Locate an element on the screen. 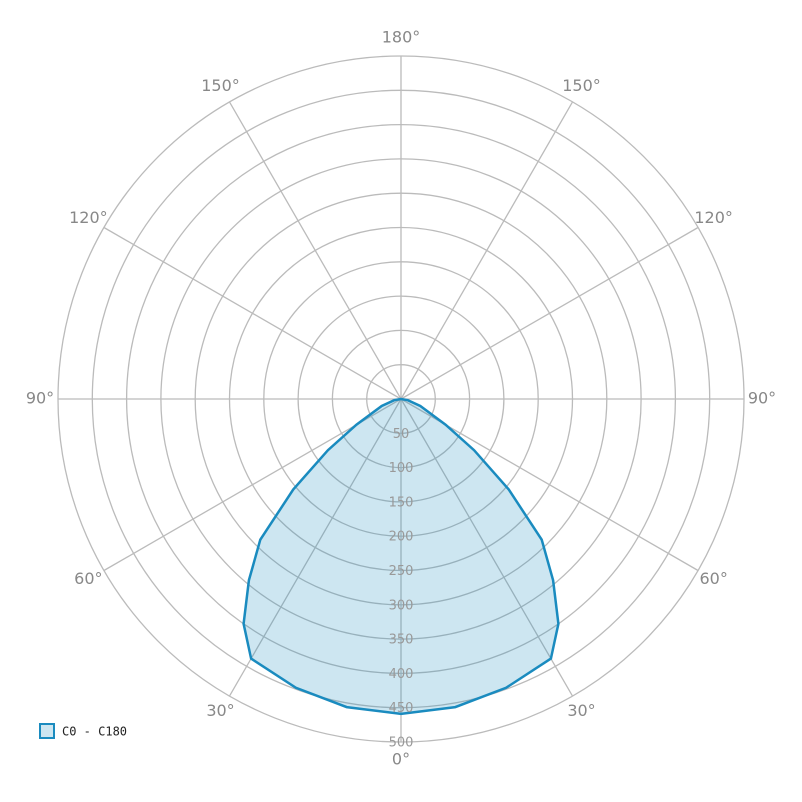 This screenshot has height=802, width=802. r-tick-label: 250 is located at coordinates (401, 571).